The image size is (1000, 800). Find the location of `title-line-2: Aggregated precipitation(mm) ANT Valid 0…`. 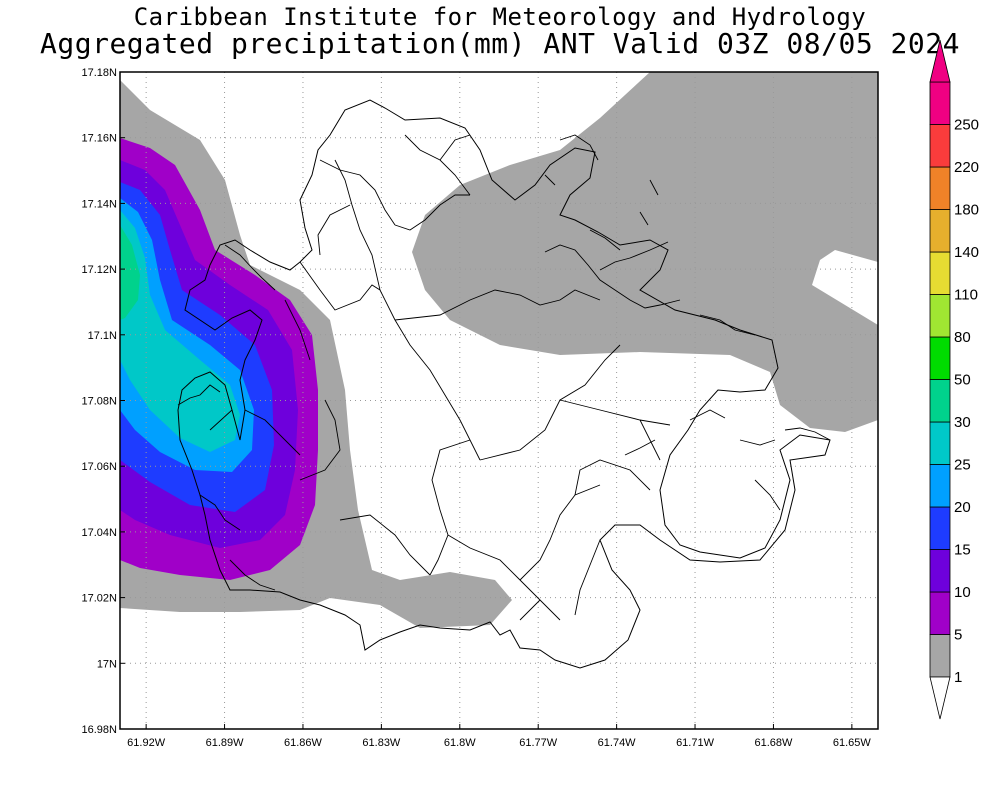

title-line-2: Aggregated precipitation(mm) ANT Valid 0… is located at coordinates (500, 43).